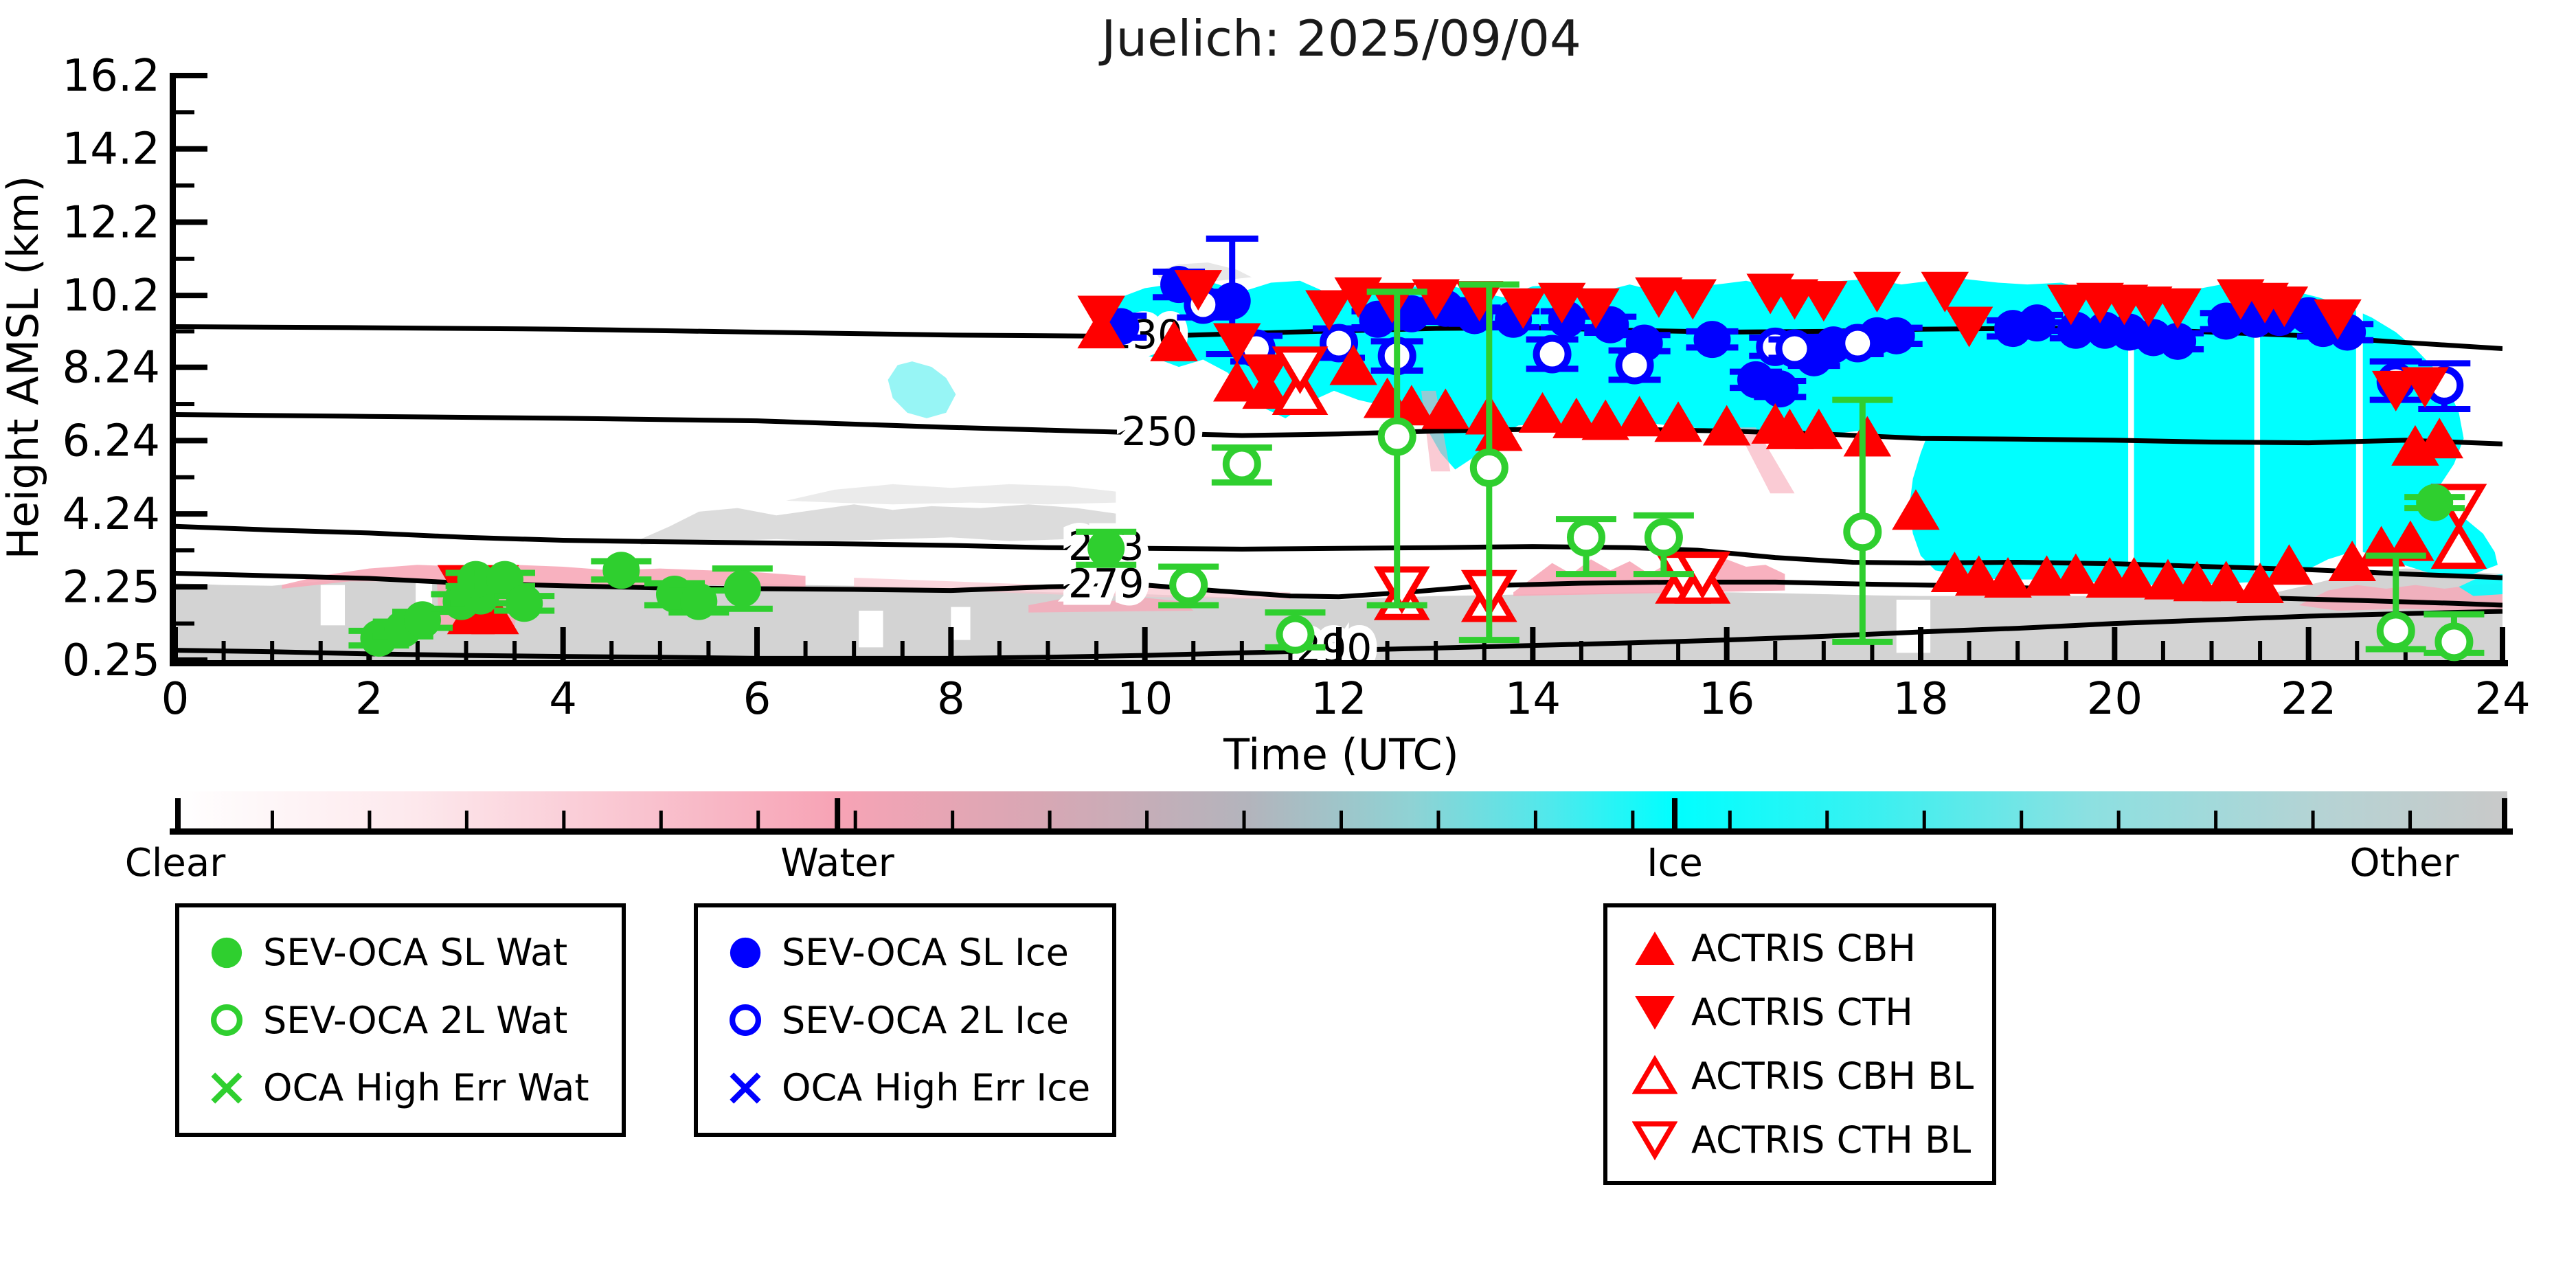 This screenshot has width=2576, height=1288. I want to click on colorbar-label-clear: Clear, so click(175, 863).